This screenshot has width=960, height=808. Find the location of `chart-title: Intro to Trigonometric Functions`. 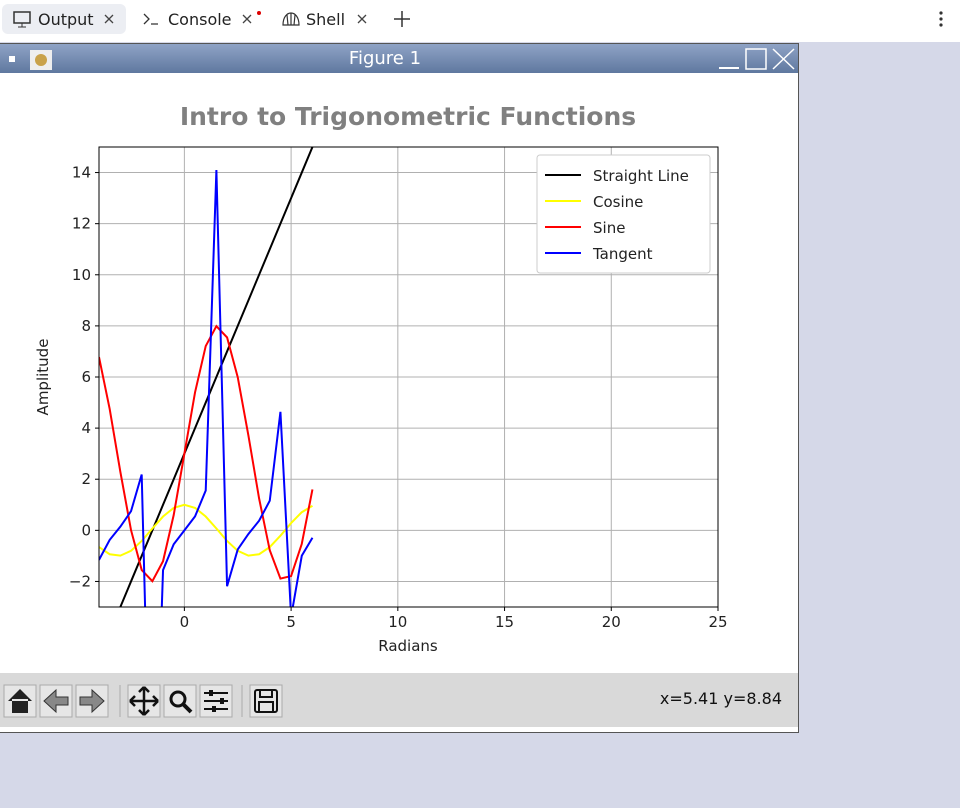

chart-title: Intro to Trigonometric Functions is located at coordinates (408, 116).